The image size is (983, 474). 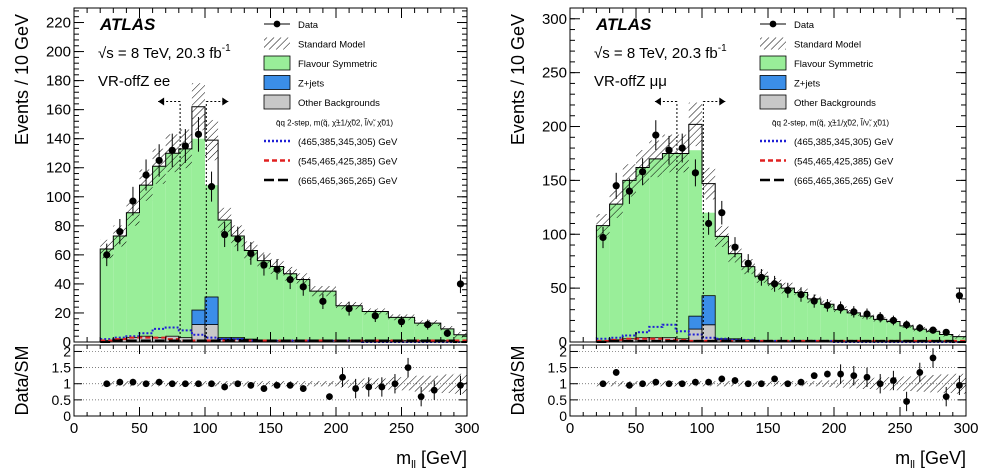 I want to click on zjets-bar, so click(x=708, y=310).